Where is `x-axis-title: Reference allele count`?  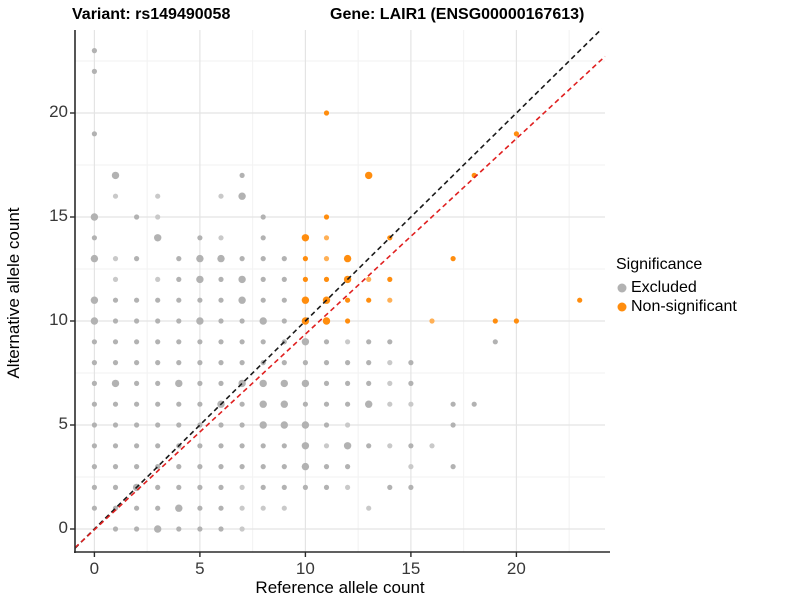
x-axis-title: Reference allele count is located at coordinates (340, 587).